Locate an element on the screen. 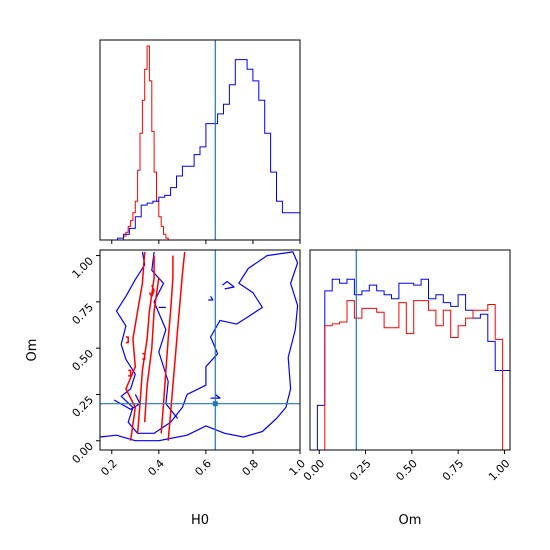 The width and height of the screenshot is (550, 550). h0-histogram-frame is located at coordinates (200, 140).